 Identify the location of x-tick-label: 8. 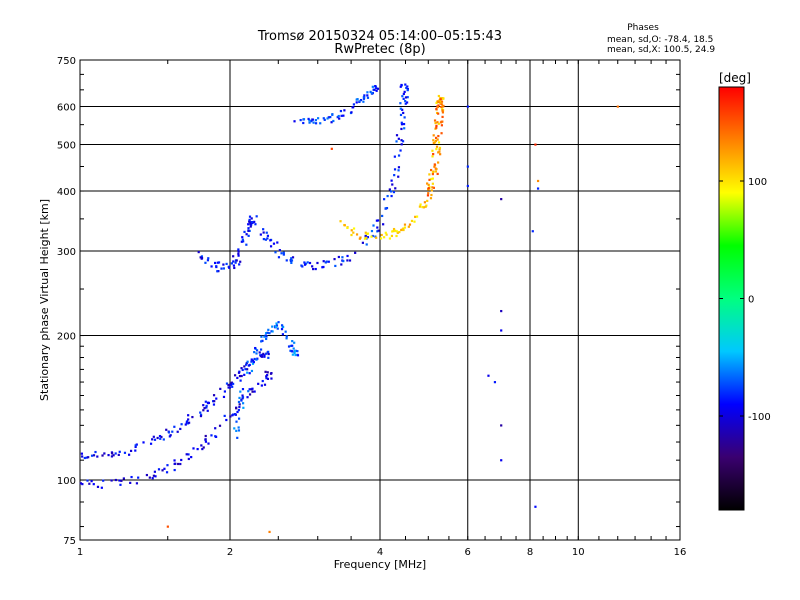
(530, 552).